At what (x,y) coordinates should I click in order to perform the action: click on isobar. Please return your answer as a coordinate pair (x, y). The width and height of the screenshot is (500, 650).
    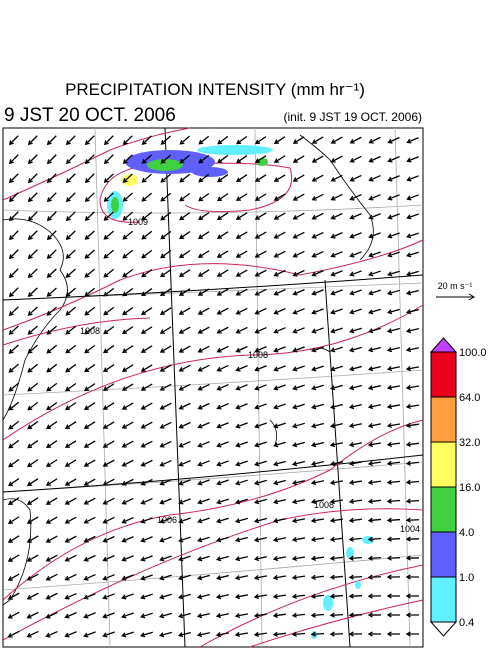
    Looking at the image, I should click on (195, 192).